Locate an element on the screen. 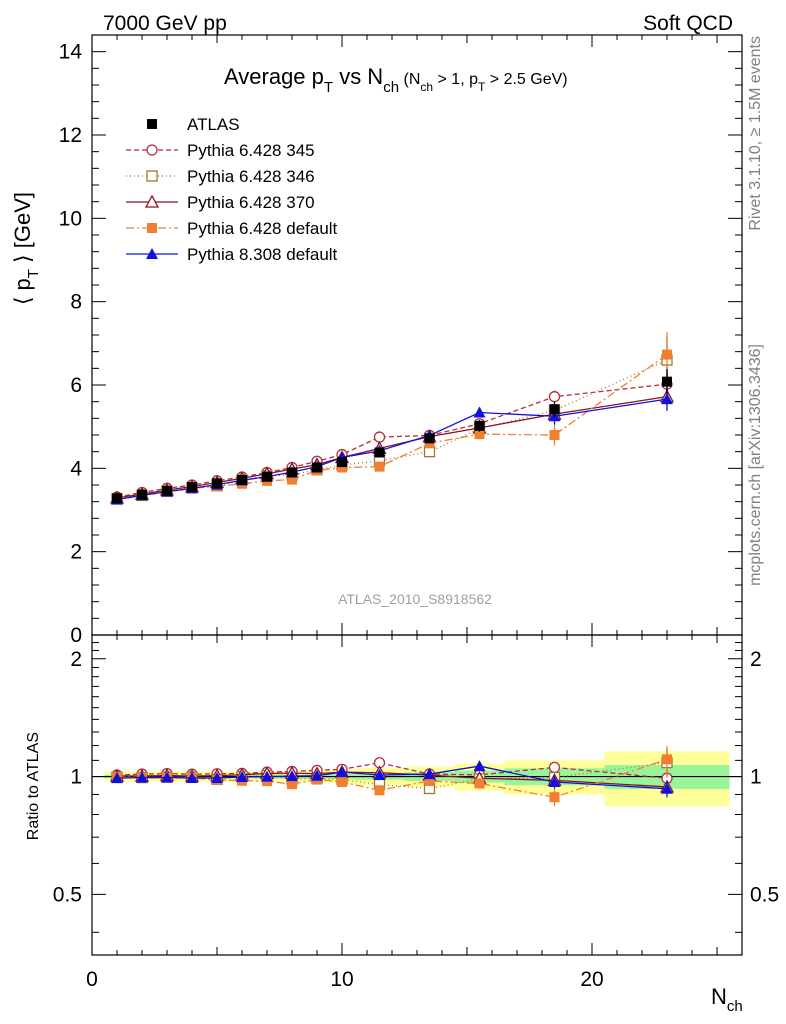 The image size is (786, 1024). ratio-tick-label-left: 0.5 is located at coordinates (67, 894).